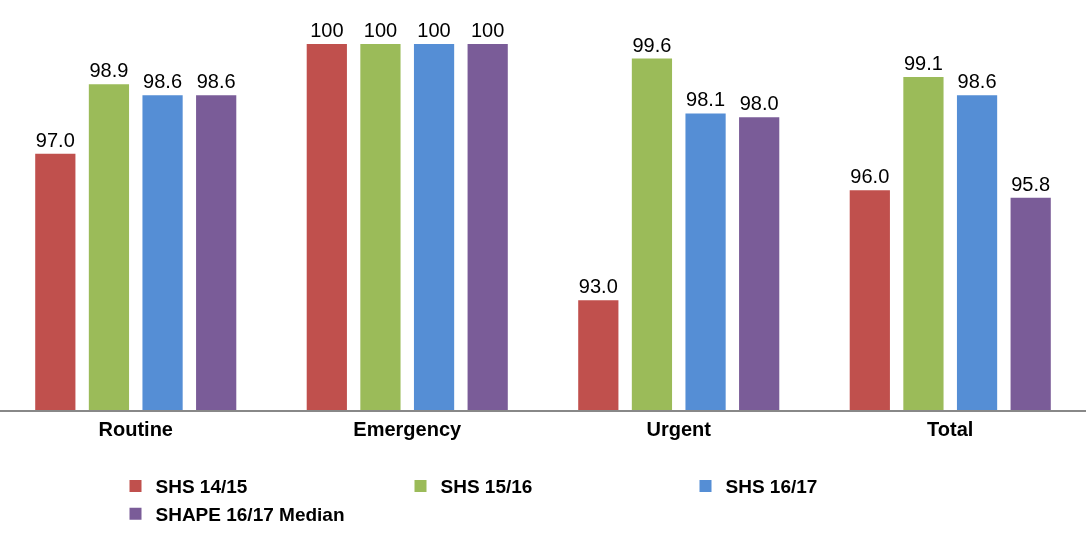 This screenshot has width=1086, height=537. What do you see at coordinates (109, 70) in the screenshot?
I see `data-label: 98.9` at bounding box center [109, 70].